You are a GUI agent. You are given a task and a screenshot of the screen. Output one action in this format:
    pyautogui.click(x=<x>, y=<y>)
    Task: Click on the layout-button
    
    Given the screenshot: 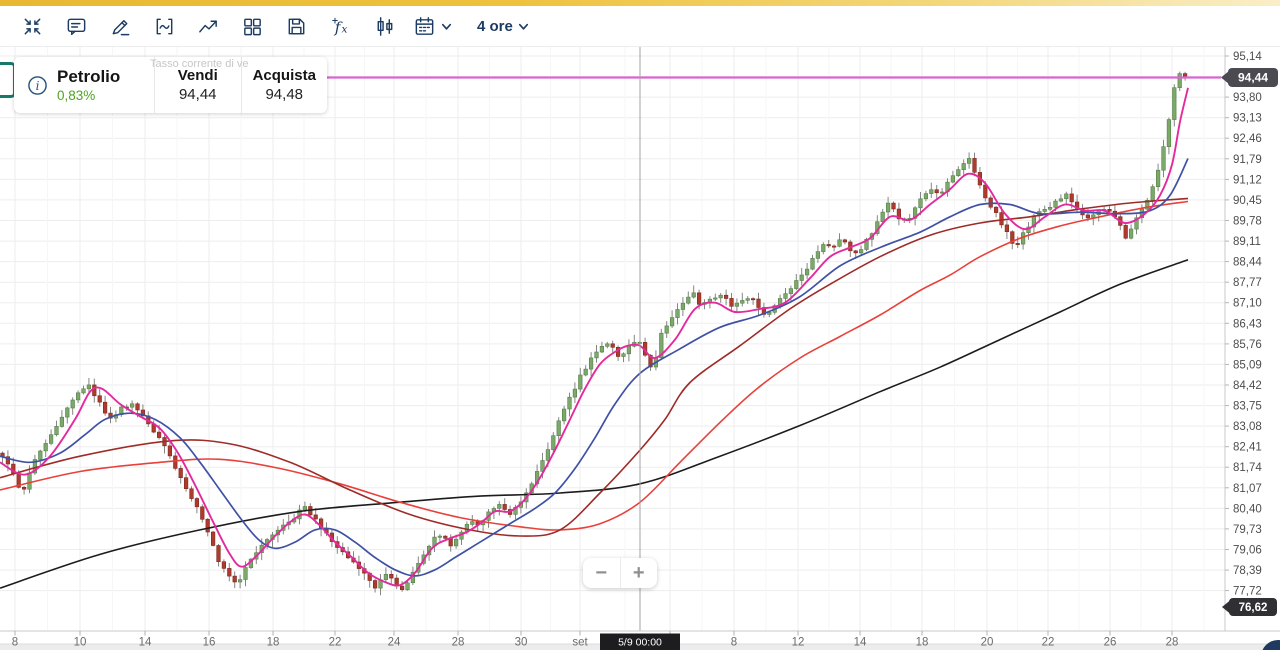 What is the action you would take?
    pyautogui.click(x=252, y=26)
    